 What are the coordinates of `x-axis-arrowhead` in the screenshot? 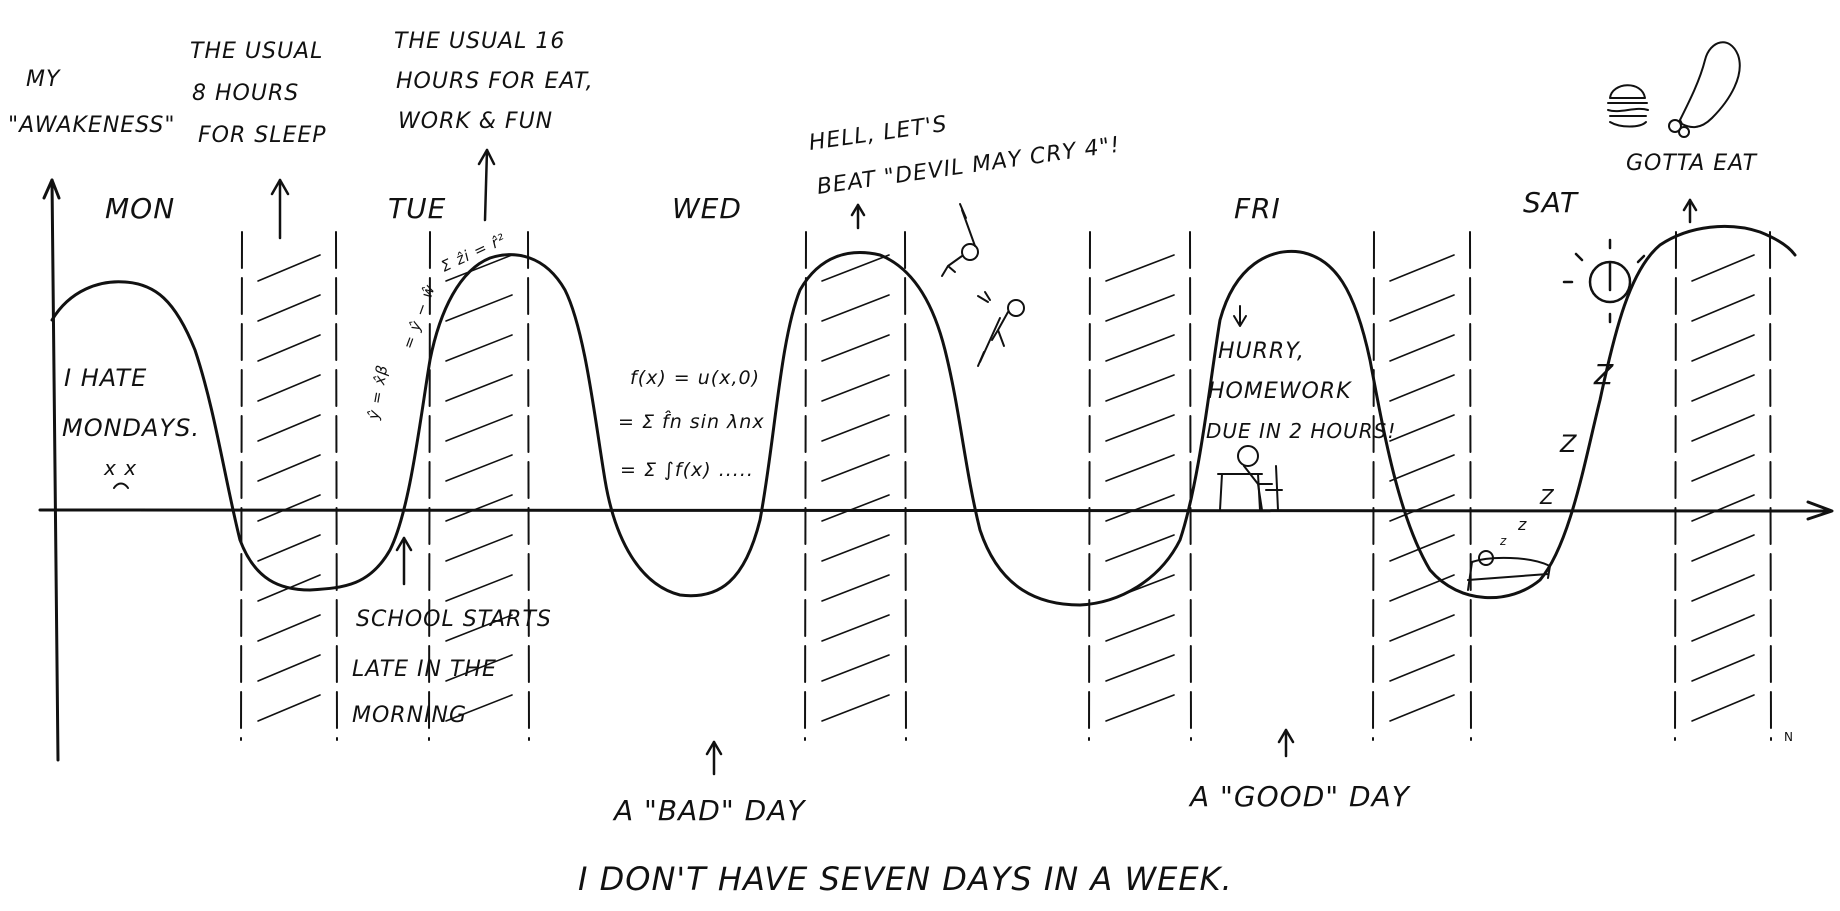 It's located at (1820, 510).